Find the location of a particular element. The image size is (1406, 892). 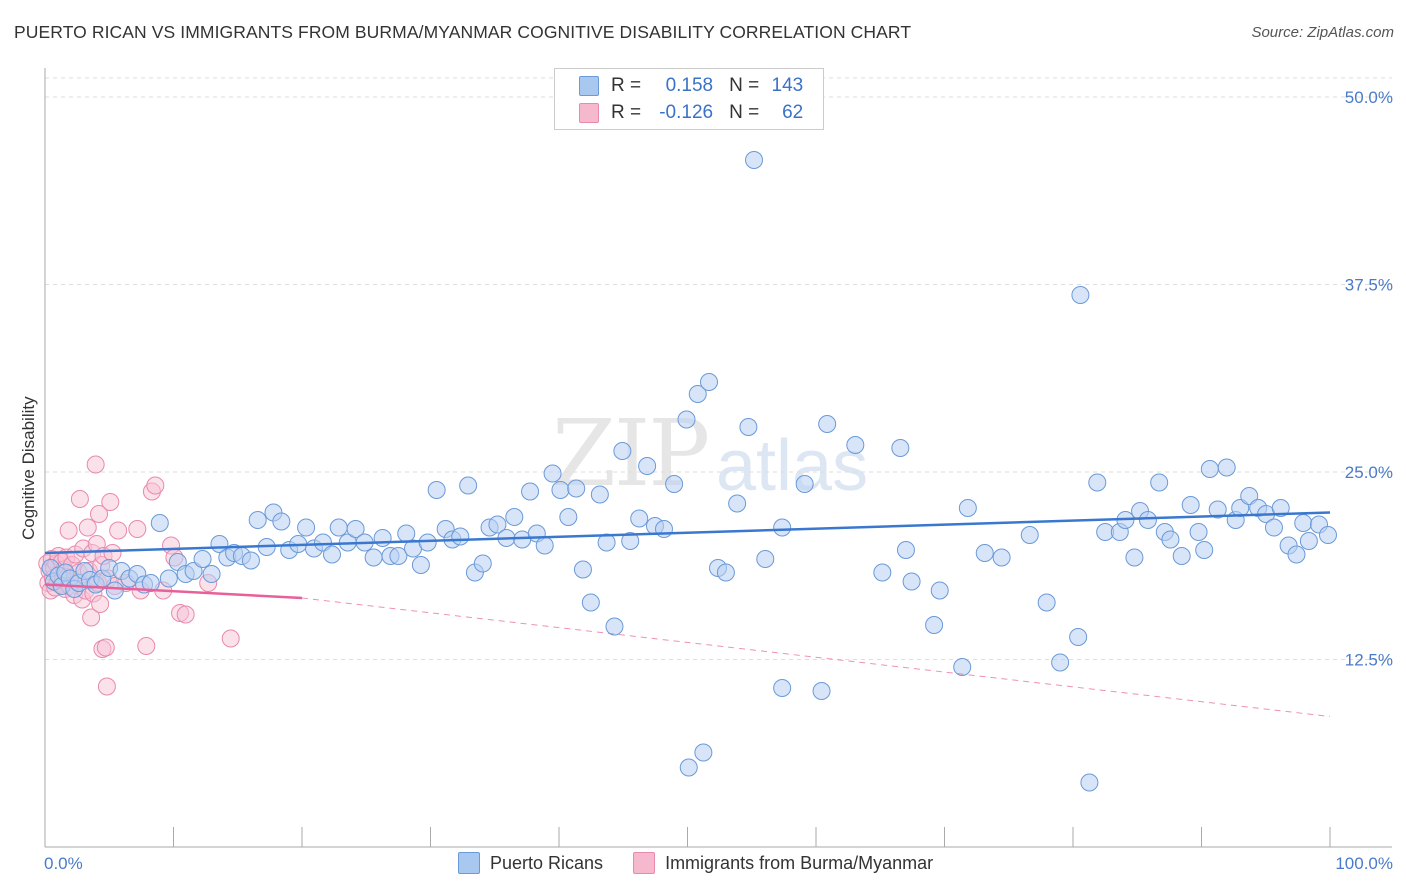

legend-label: Immigrants from Burma/Myanmar is located at coordinates (799, 862).